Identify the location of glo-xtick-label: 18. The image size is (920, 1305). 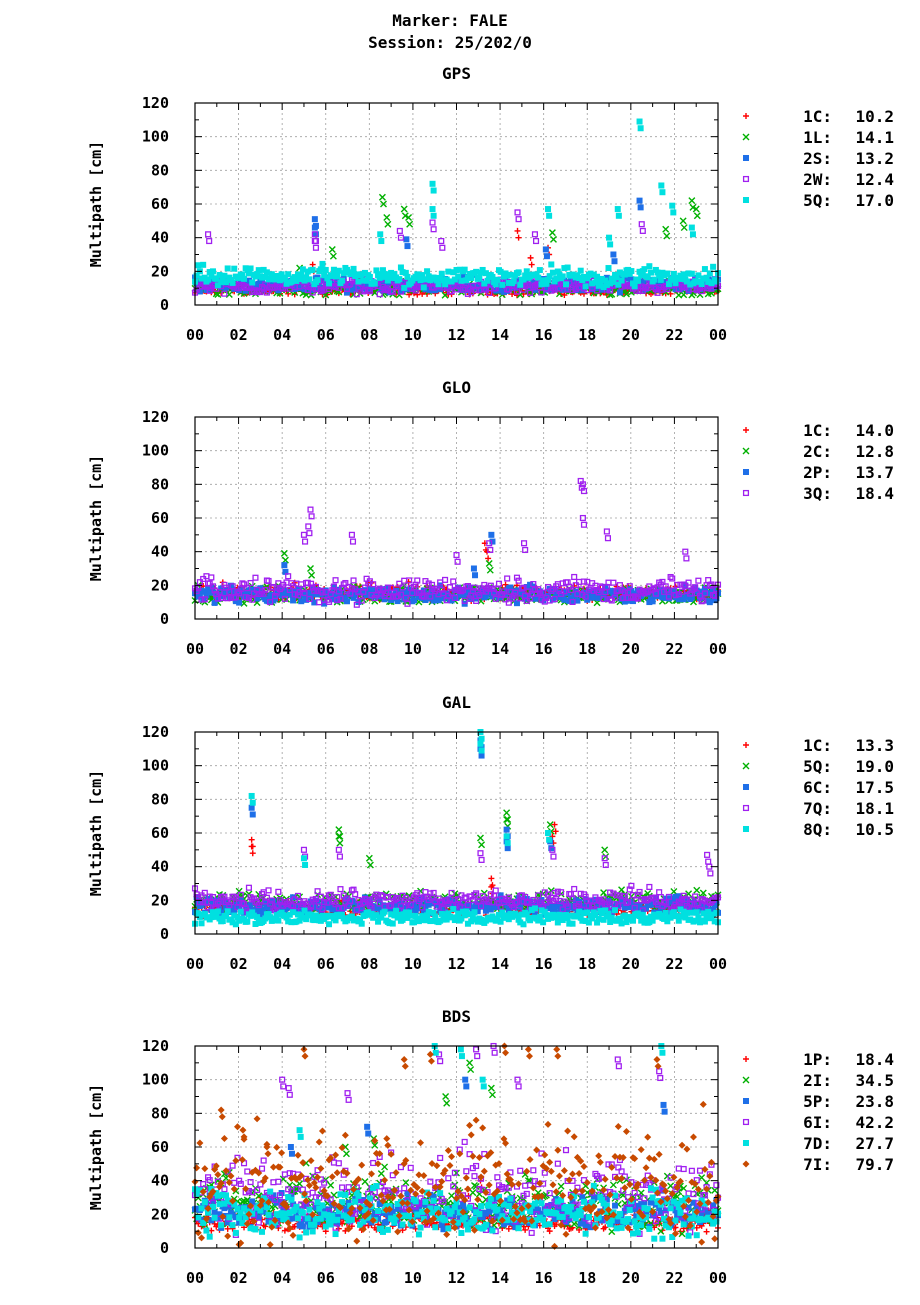
(587, 649).